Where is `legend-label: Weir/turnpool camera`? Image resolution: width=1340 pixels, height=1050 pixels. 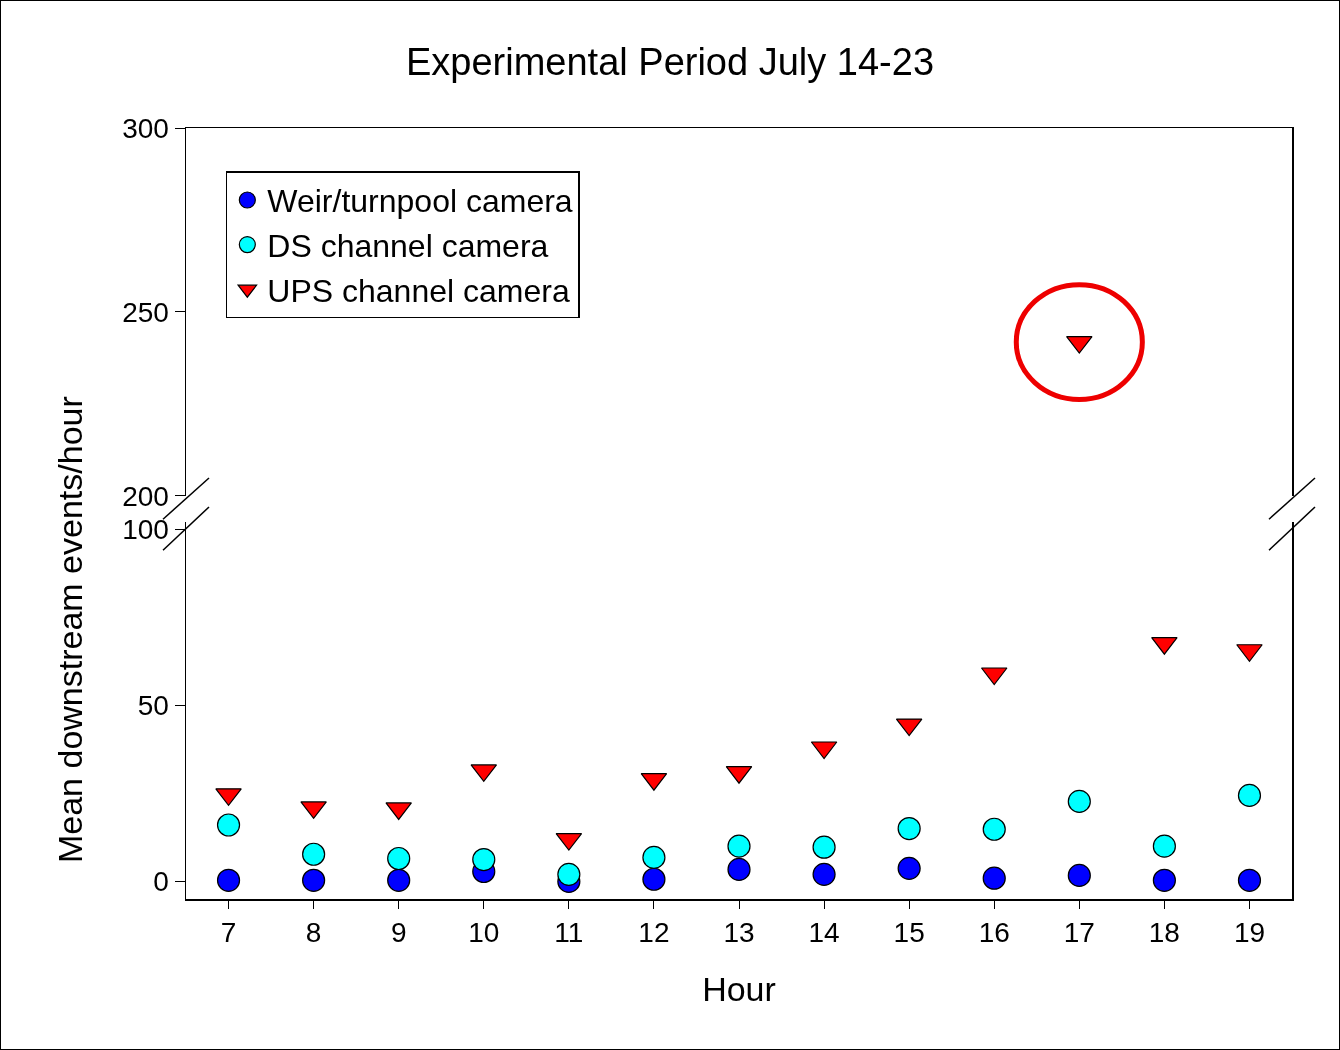 legend-label: Weir/turnpool camera is located at coordinates (420, 201).